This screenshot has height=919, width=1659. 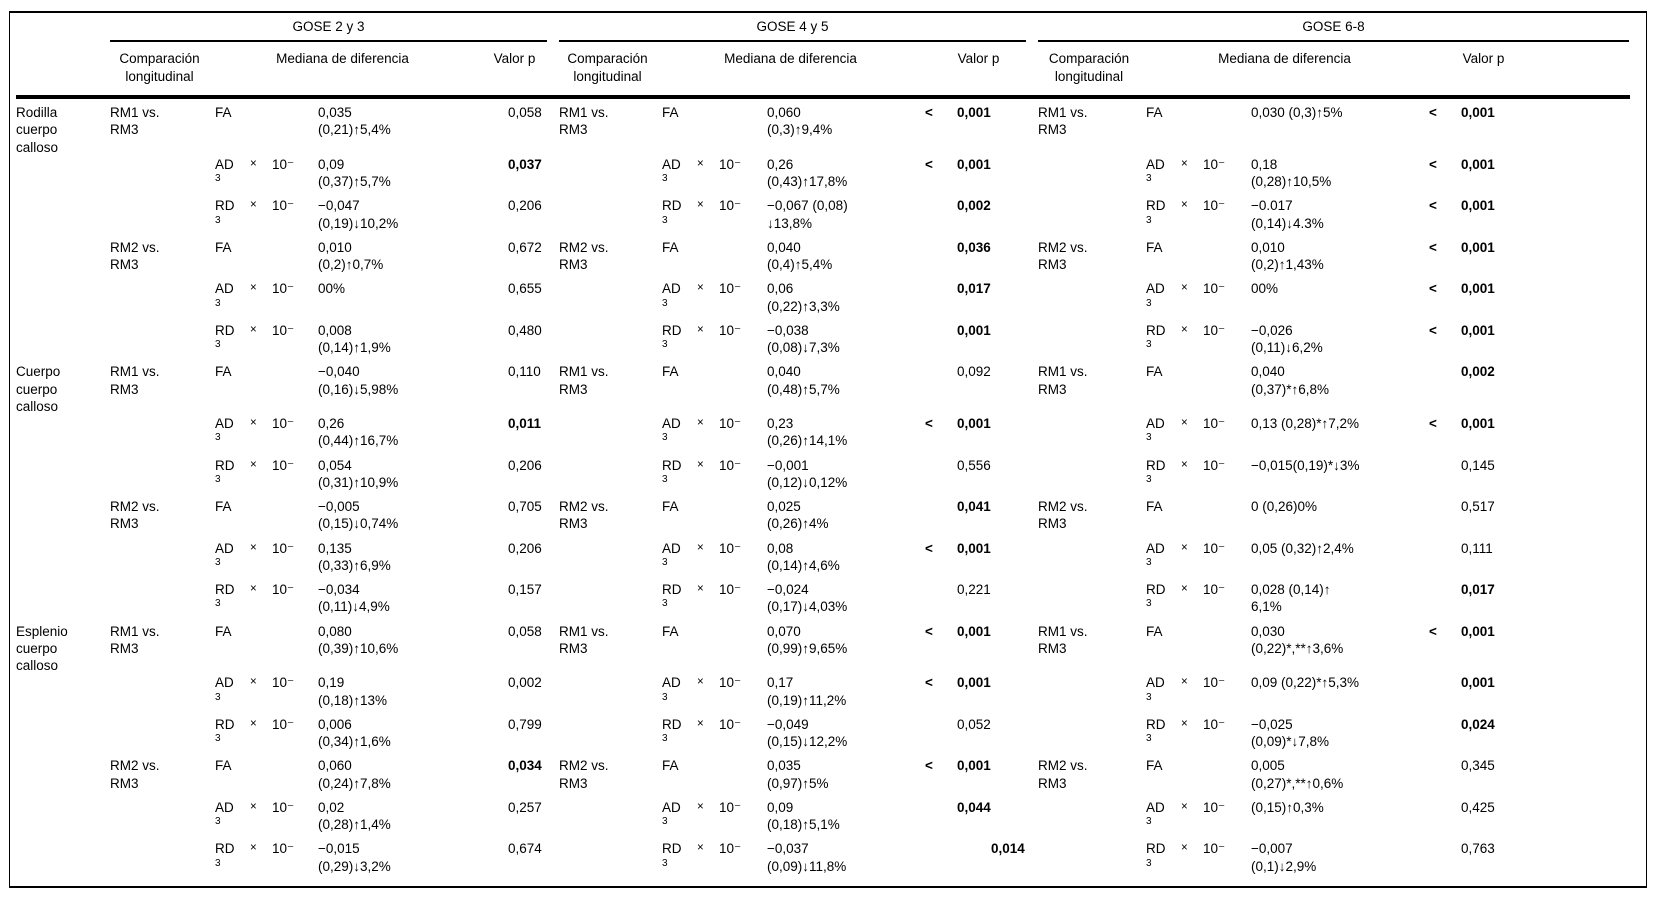 I want to click on pvalue-cell: 0,041, so click(x=974, y=507).